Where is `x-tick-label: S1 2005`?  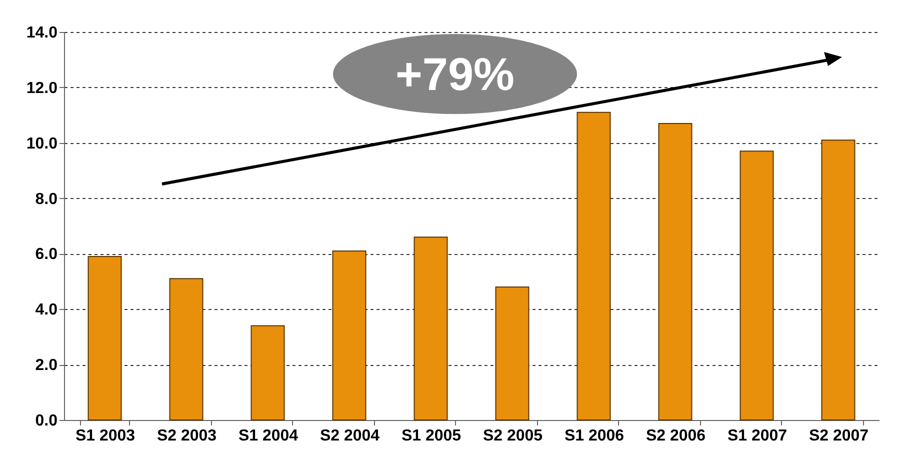
x-tick-label: S1 2005 is located at coordinates (431, 436).